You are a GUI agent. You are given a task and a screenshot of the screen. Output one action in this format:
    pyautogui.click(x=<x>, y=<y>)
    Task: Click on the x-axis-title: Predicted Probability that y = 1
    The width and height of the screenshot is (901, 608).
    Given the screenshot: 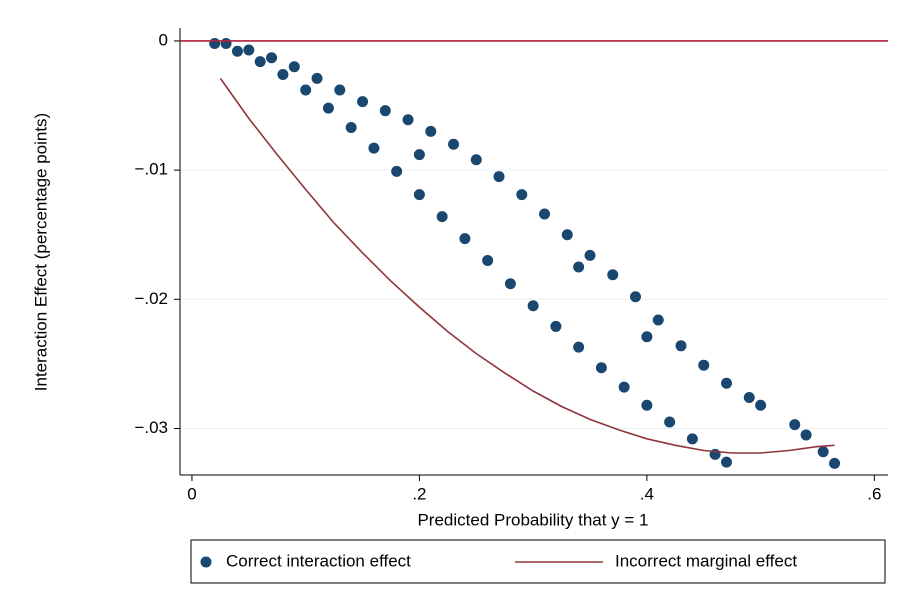 What is the action you would take?
    pyautogui.click(x=532, y=519)
    